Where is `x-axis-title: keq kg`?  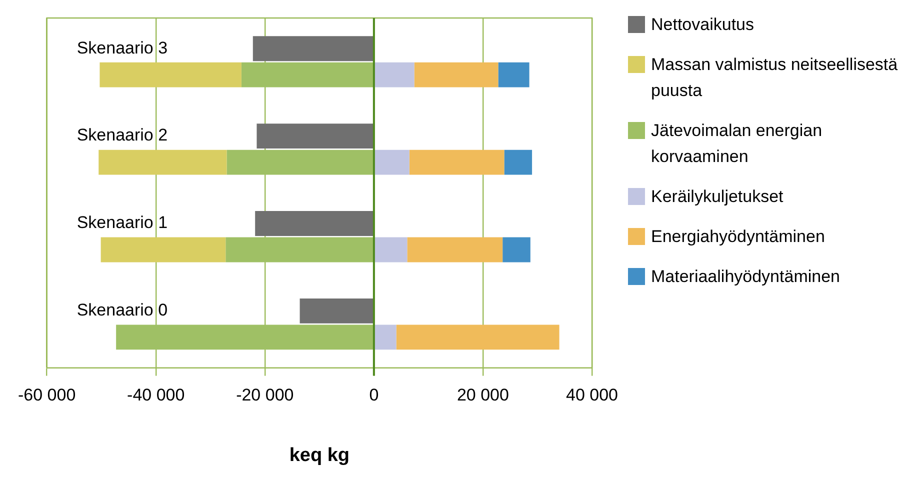 x-axis-title: keq kg is located at coordinates (319, 455).